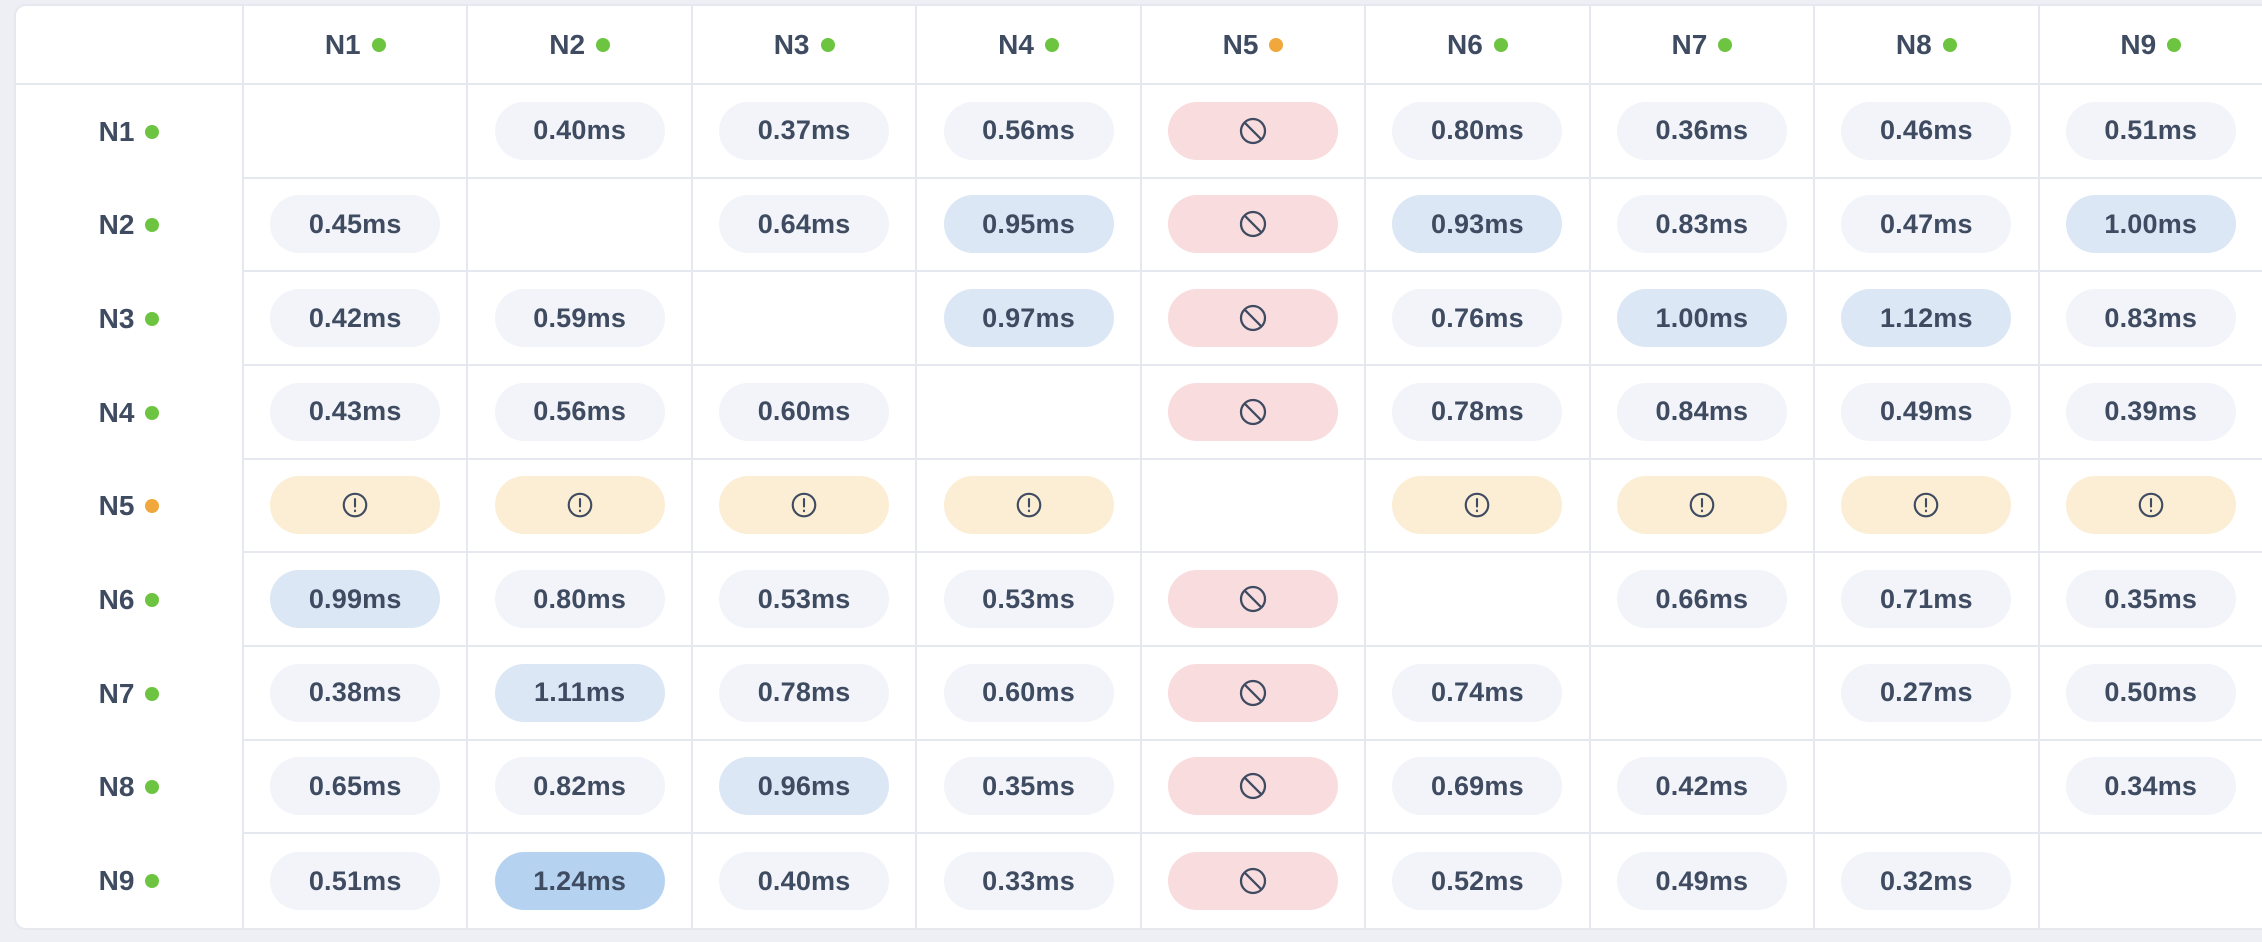 The width and height of the screenshot is (2262, 942). I want to click on latency-pill: 0.66ms, so click(1701, 599).